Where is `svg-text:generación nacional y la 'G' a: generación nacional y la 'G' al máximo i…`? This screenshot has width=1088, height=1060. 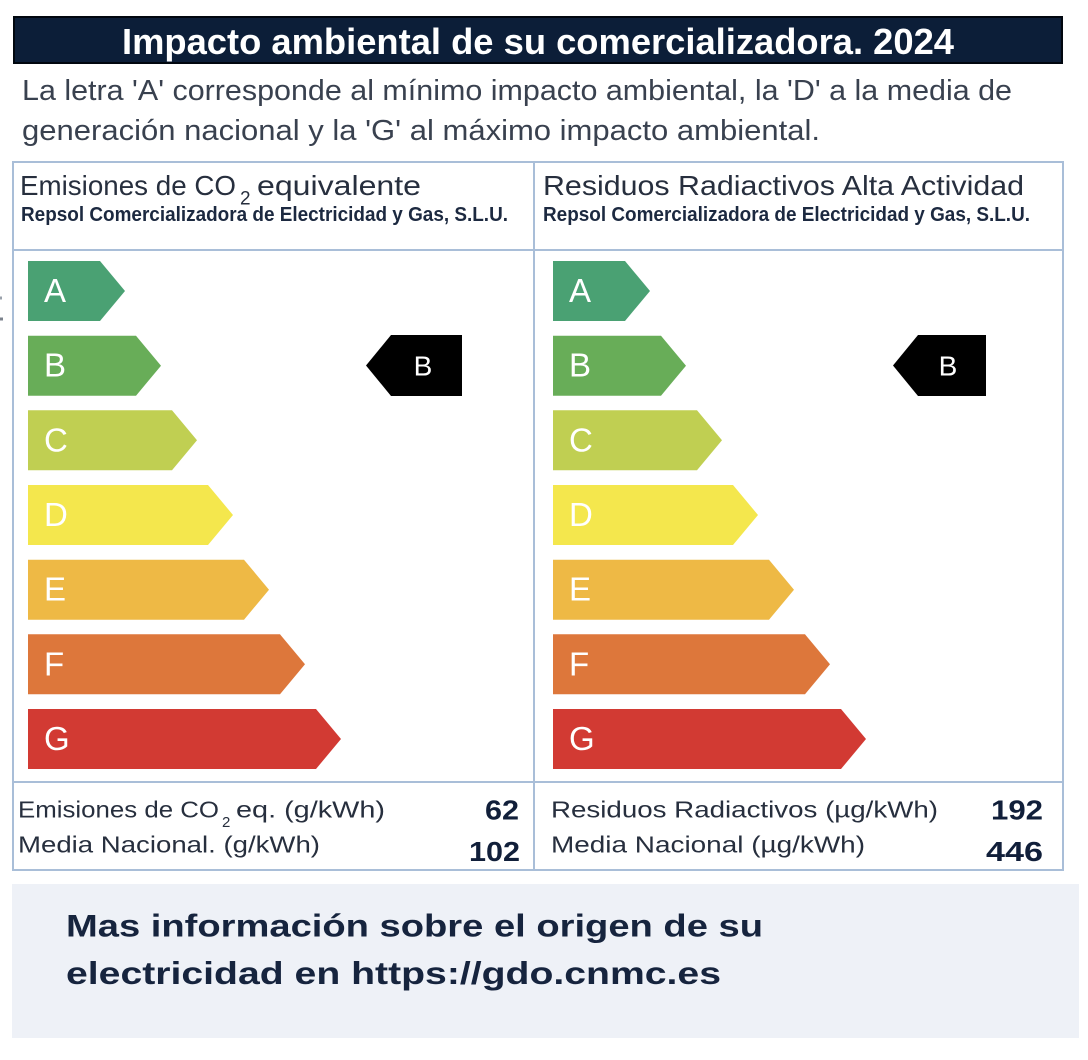
svg-text:generación nacional y la 'G' a: generación nacional y la 'G' al máximo i… is located at coordinates (421, 131).